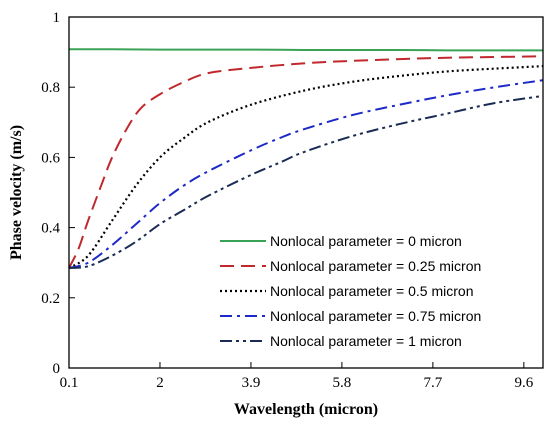  What do you see at coordinates (433, 383) in the screenshot?
I see `x-tick-label: 7.7` at bounding box center [433, 383].